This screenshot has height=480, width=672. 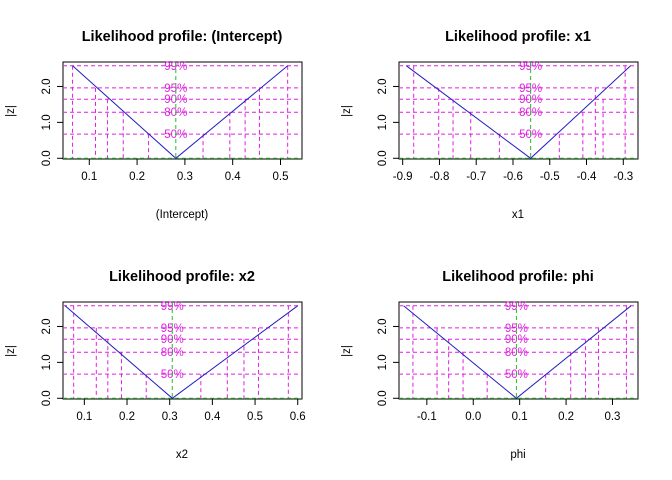 I want to click on x-tick-label: -0.8, so click(x=440, y=177).